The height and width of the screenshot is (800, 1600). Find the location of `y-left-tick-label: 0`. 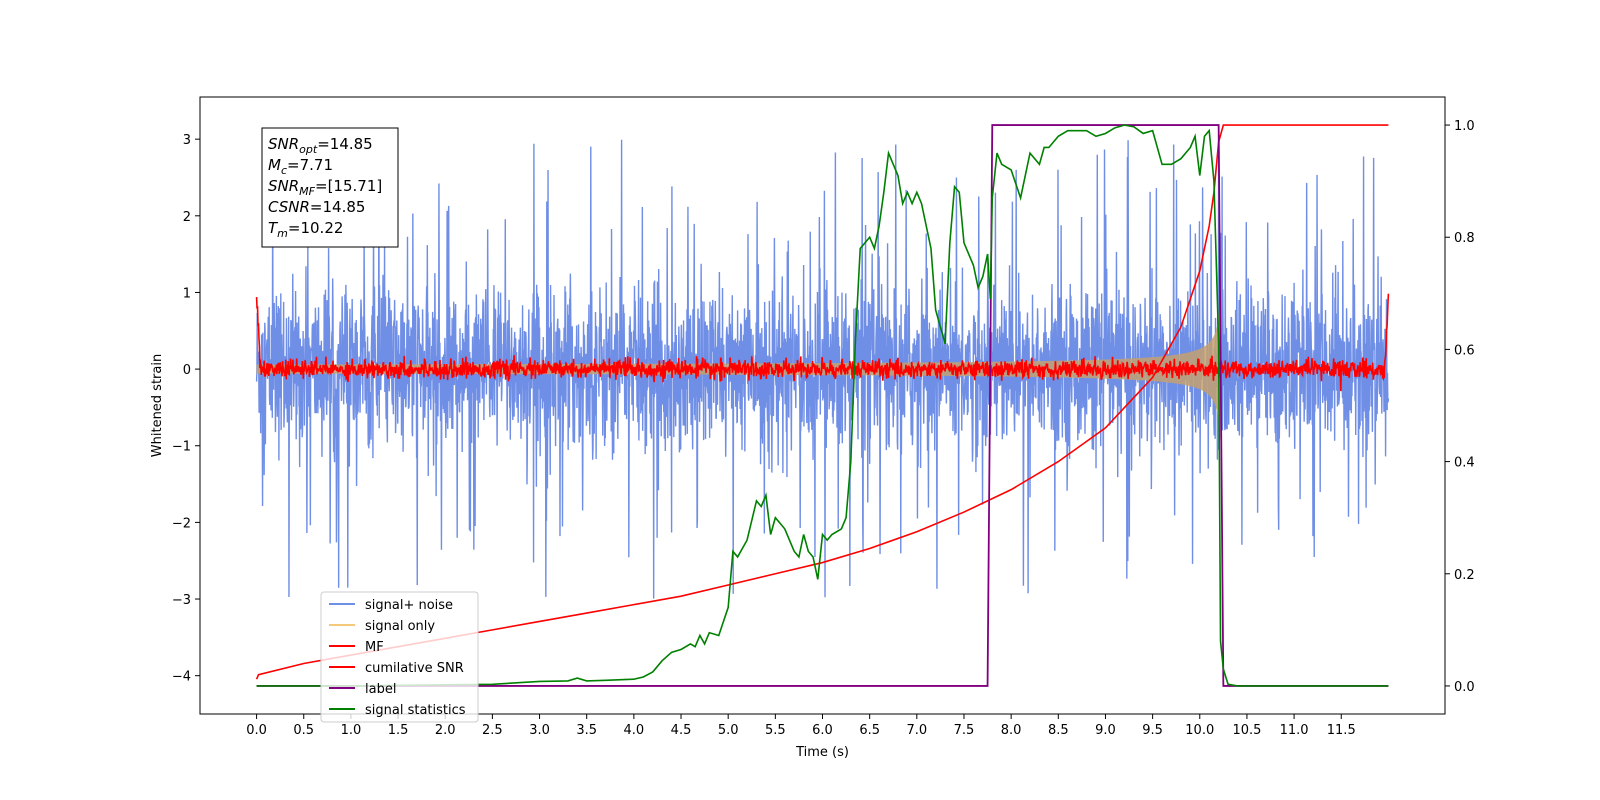

y-left-tick-label: 0 is located at coordinates (187, 370).